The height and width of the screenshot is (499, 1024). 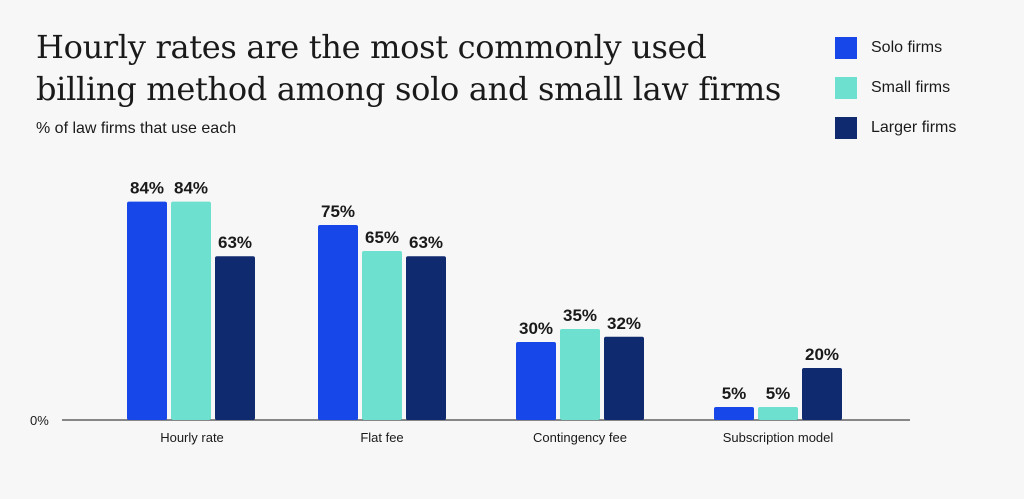 I want to click on bar-subscription-model-small-firms, so click(x=778, y=413).